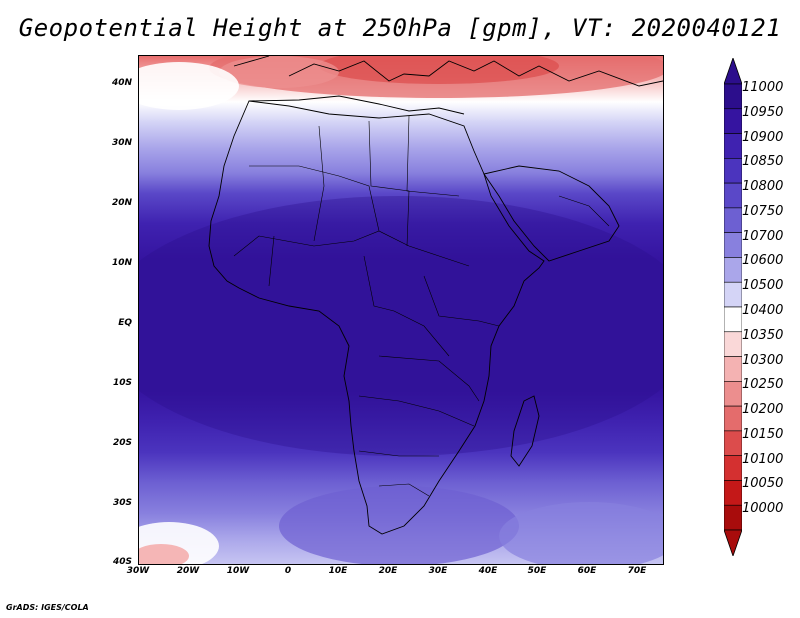 This screenshot has width=800, height=618. Describe the element at coordinates (122, 383) in the screenshot. I see `lat-label-10s: 10S` at that location.